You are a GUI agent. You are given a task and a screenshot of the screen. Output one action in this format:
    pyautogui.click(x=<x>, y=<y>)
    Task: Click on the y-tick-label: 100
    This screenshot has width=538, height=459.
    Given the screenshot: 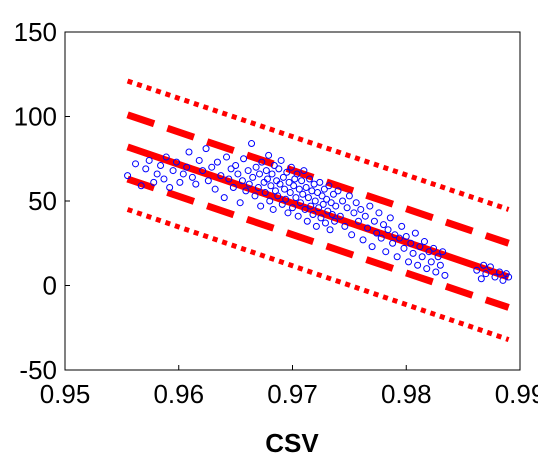 What is the action you would take?
    pyautogui.click(x=35, y=117)
    